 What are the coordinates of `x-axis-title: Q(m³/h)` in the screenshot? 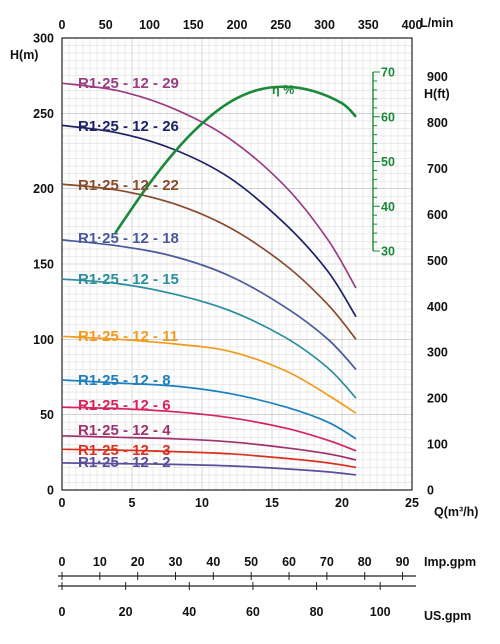 It's located at (456, 512).